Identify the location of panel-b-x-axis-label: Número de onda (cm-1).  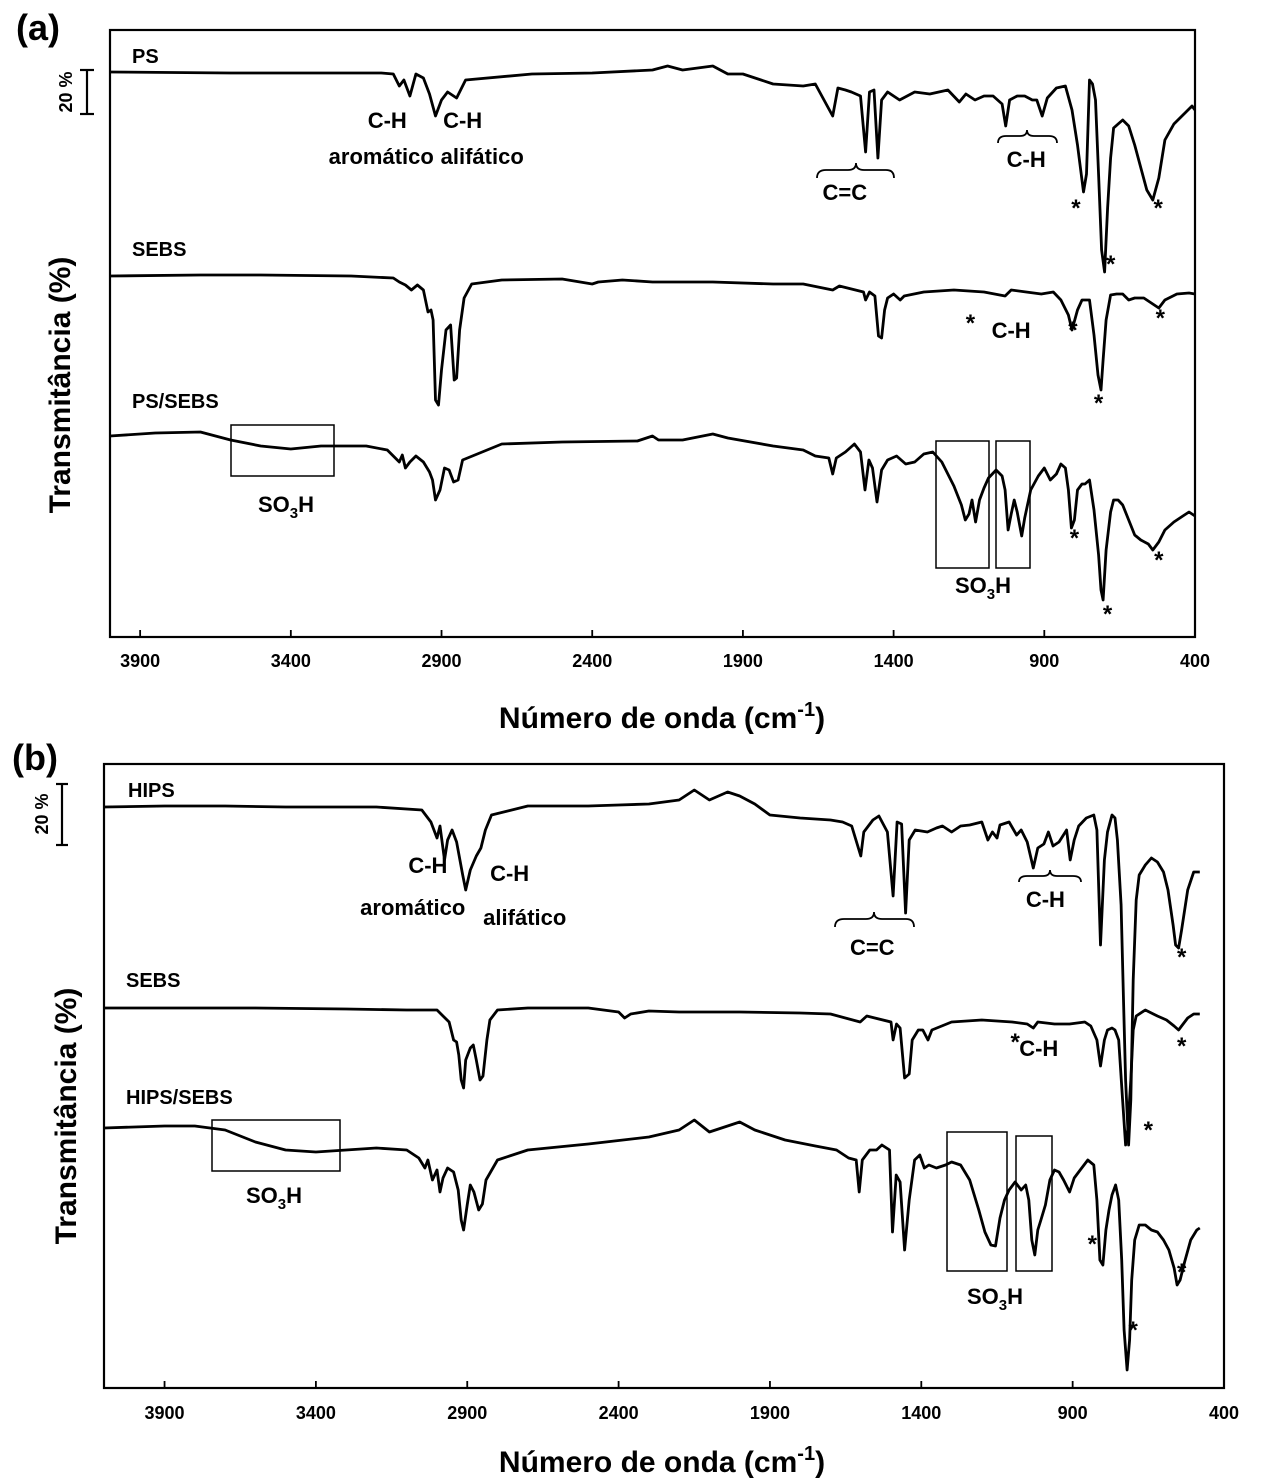
(662, 1461).